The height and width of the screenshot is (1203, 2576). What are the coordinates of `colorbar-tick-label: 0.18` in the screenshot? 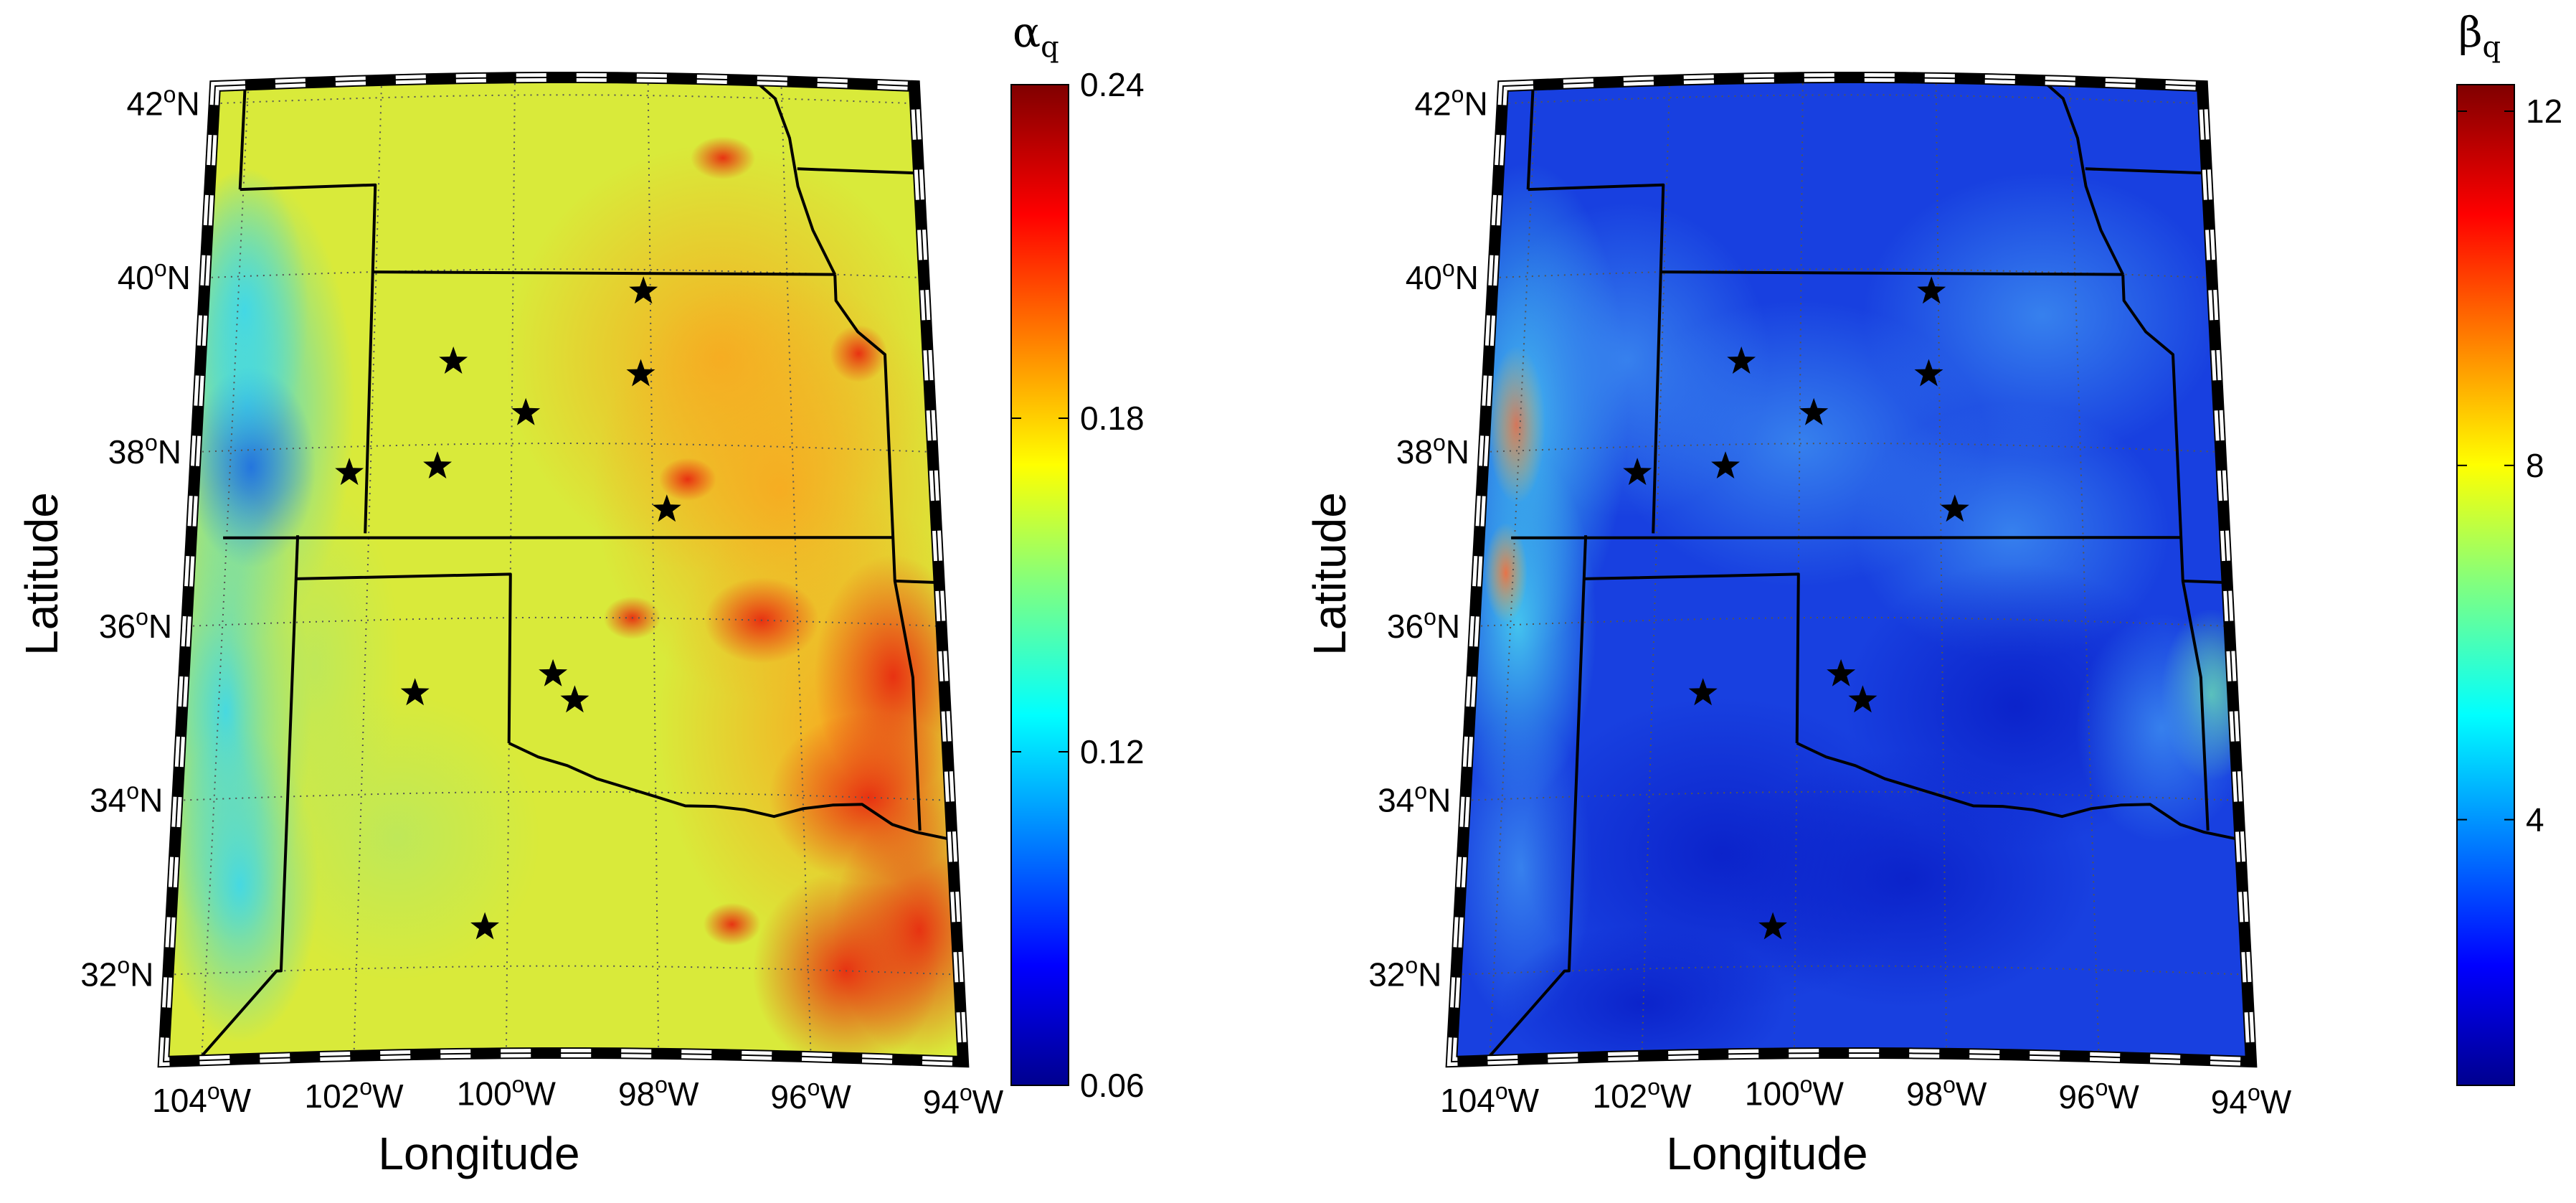 It's located at (1112, 419).